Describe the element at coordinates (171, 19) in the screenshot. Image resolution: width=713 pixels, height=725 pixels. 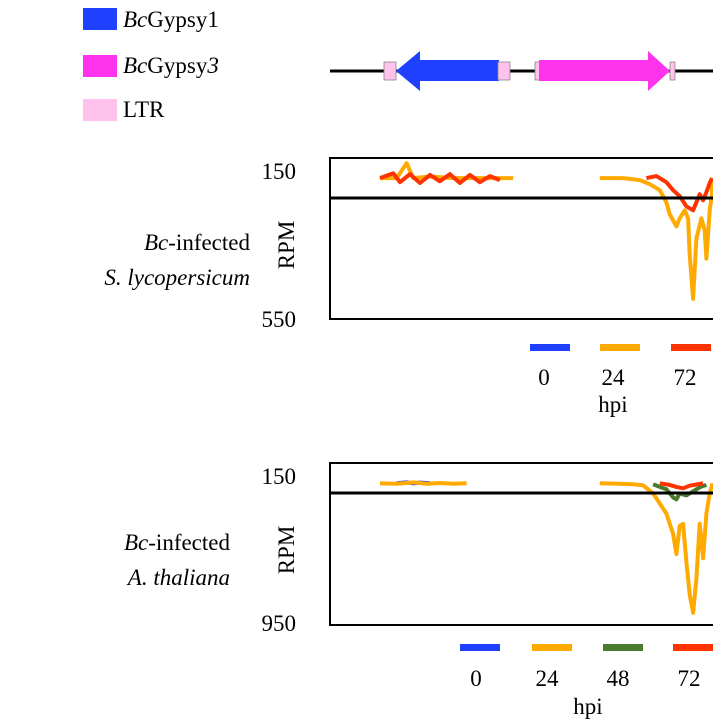
I see `legend-label-bcgypsy1: BcGypsy1` at that location.